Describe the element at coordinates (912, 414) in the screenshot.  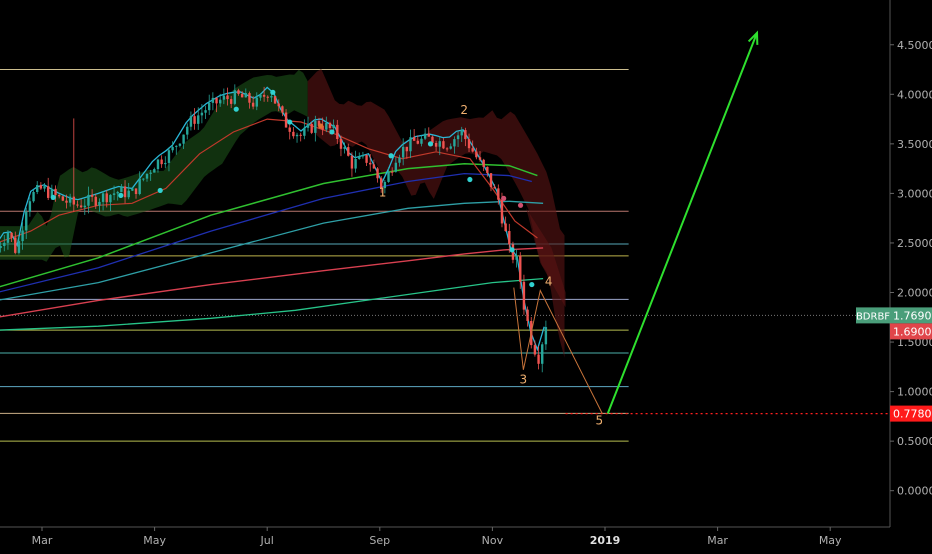
I see `target-price-value: 0.7780` at that location.